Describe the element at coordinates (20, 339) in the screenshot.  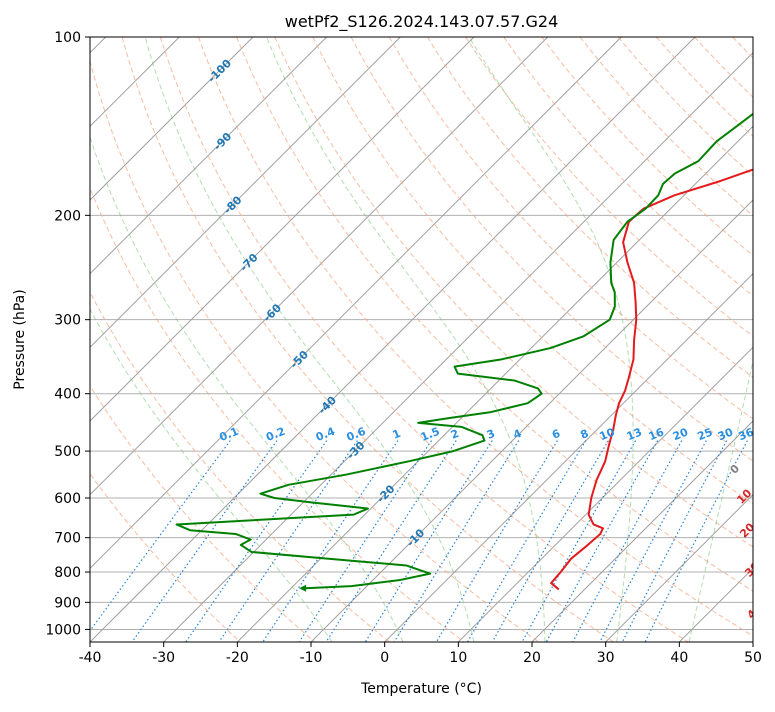
I see `y-axis-label: Pressure (hPa)` at that location.